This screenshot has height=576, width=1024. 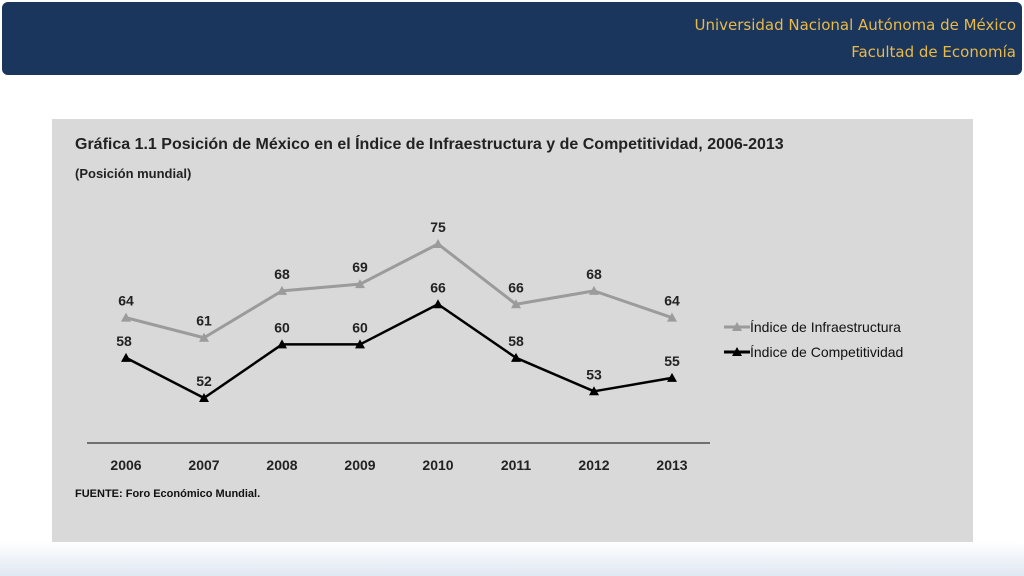 I want to click on data-label: 52, so click(x=204, y=381).